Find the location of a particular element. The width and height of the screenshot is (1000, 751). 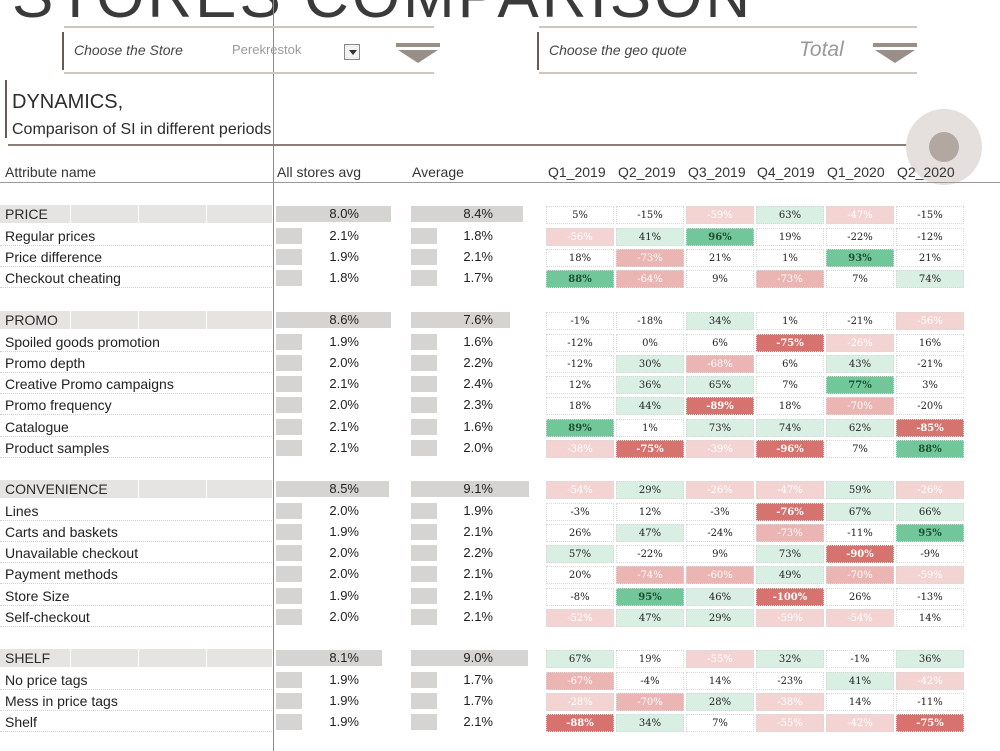

quarter-value-cell: -59% is located at coordinates (790, 618).